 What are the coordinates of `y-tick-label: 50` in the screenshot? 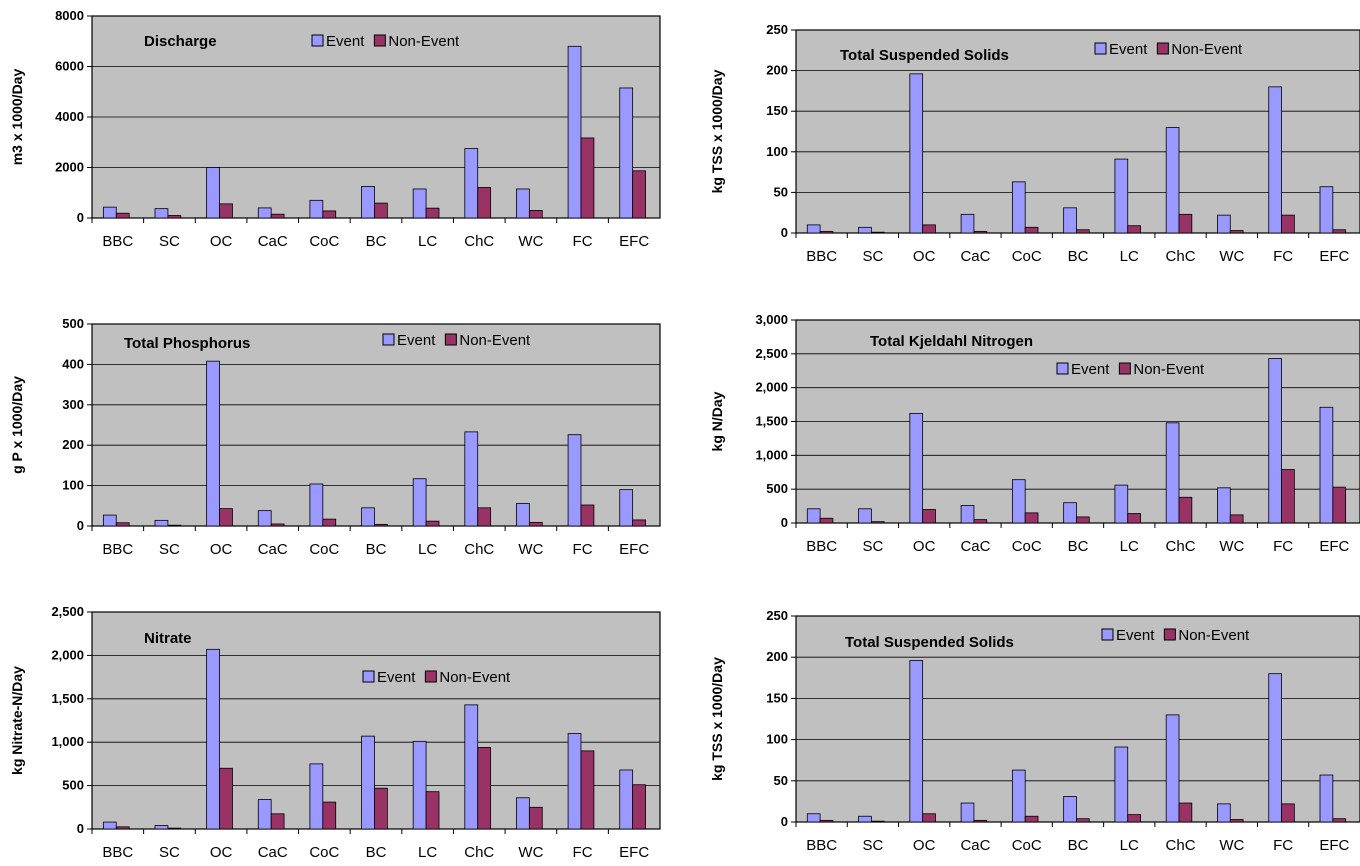 It's located at (781, 780).